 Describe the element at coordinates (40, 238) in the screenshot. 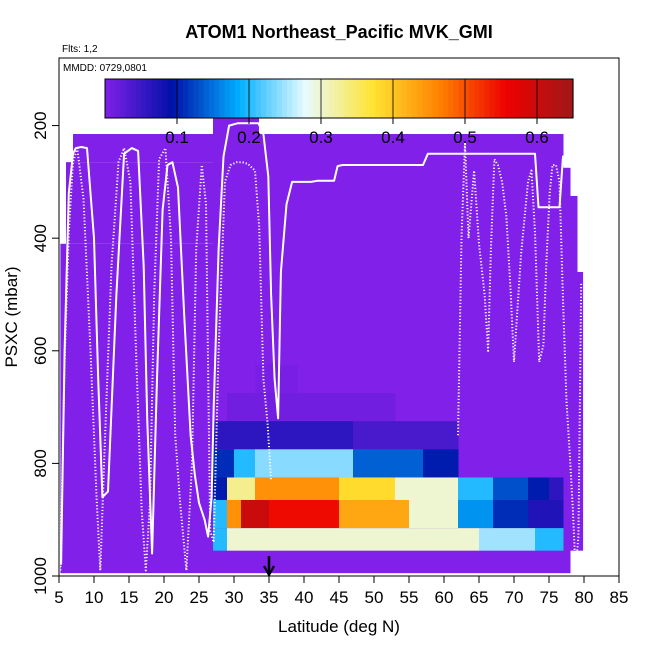

I see `y-tick-label: 400` at that location.